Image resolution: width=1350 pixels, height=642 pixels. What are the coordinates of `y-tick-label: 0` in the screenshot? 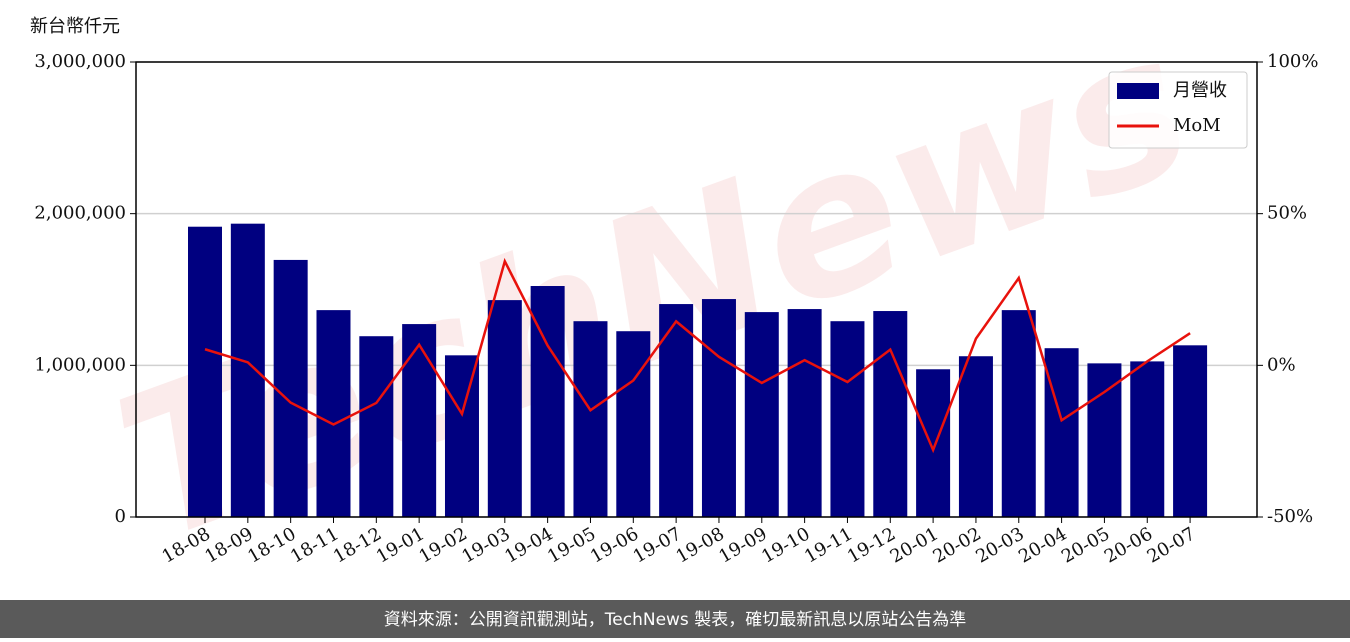 It's located at (120, 516).